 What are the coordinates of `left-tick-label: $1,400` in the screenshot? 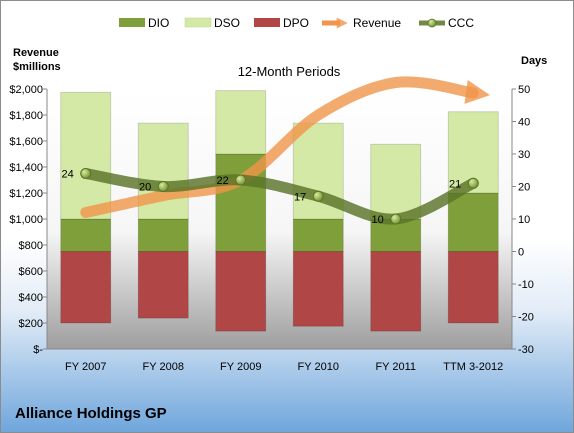 It's located at (26, 168).